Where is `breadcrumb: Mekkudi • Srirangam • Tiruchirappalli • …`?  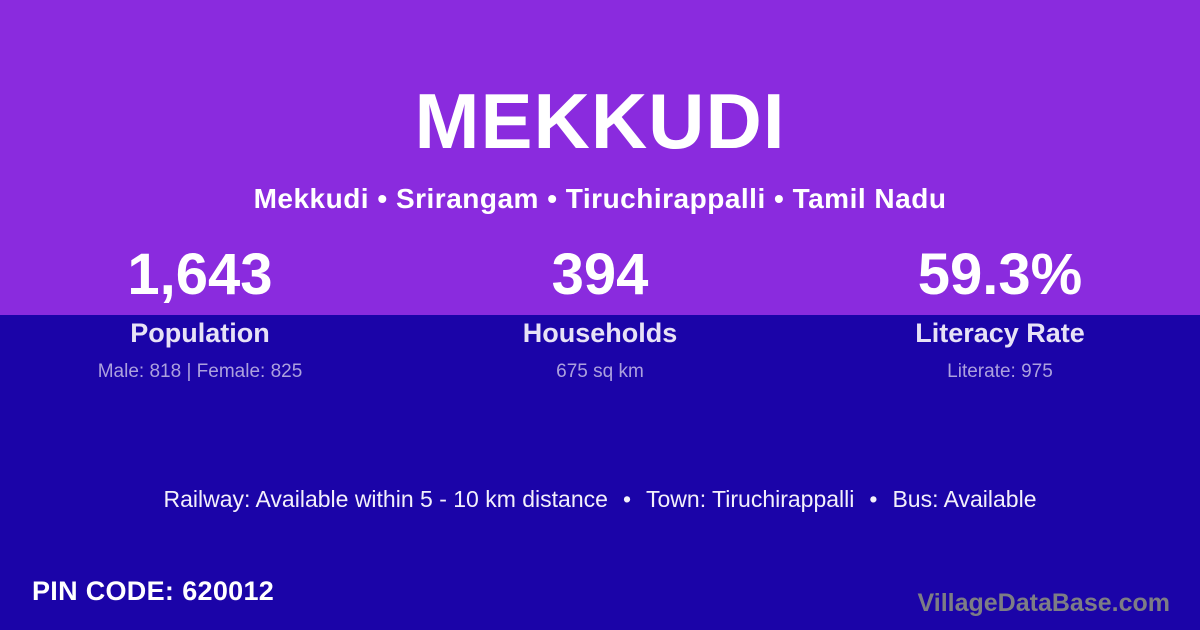
breadcrumb: Mekkudi • Srirangam • Tiruchirappalli • … is located at coordinates (600, 198).